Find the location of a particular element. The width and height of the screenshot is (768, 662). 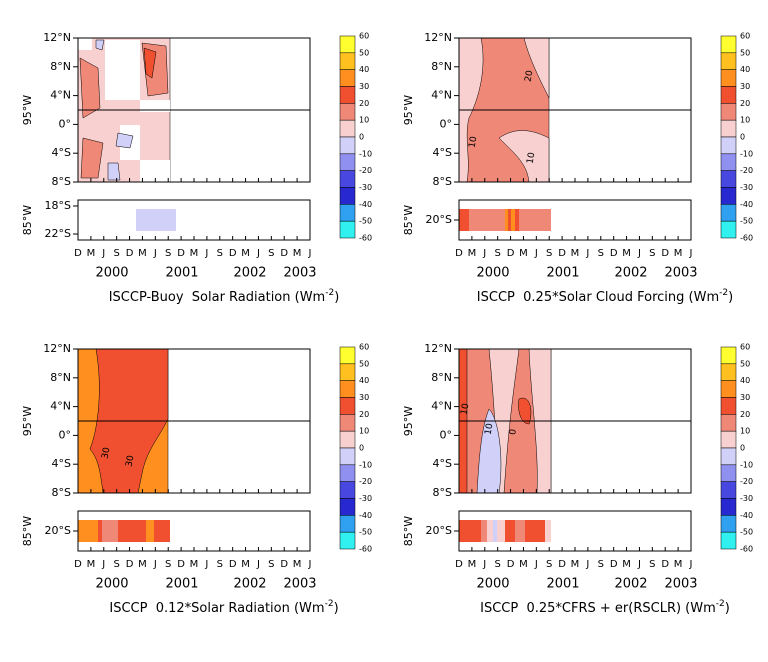

strip-ylabel: 85°W is located at coordinates (408, 220).